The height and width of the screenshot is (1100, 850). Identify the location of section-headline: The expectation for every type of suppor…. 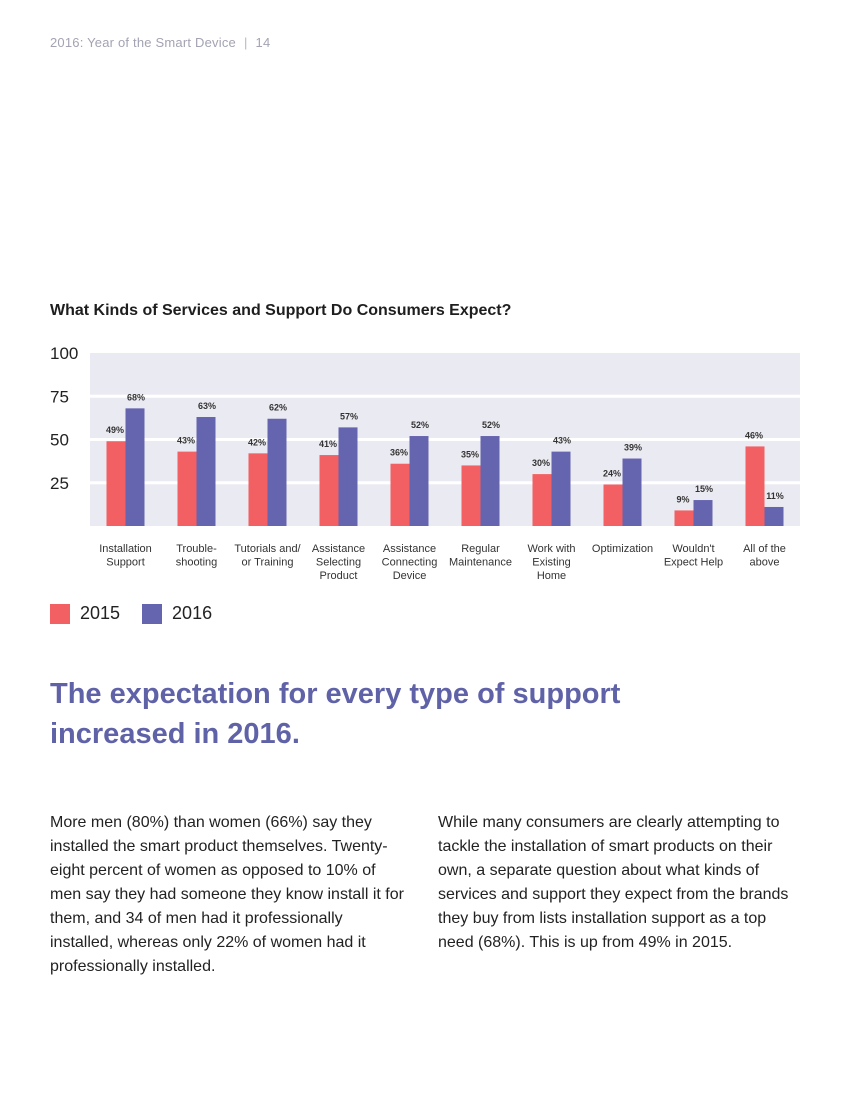
(335, 714).